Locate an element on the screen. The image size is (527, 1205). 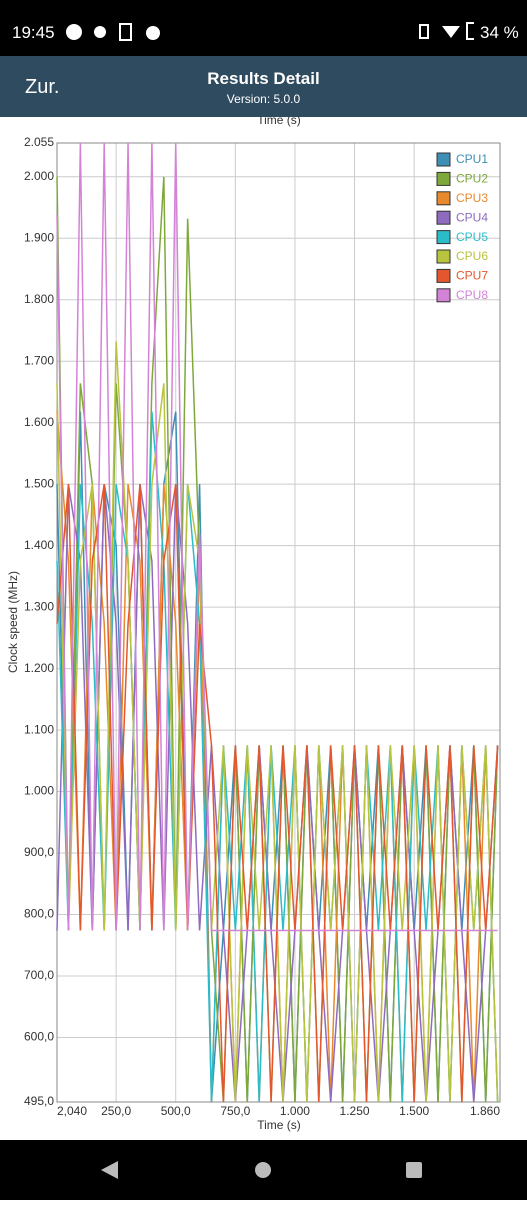
app-header: Zur. Results Detail Version: 5.0.0 is located at coordinates (263, 86).